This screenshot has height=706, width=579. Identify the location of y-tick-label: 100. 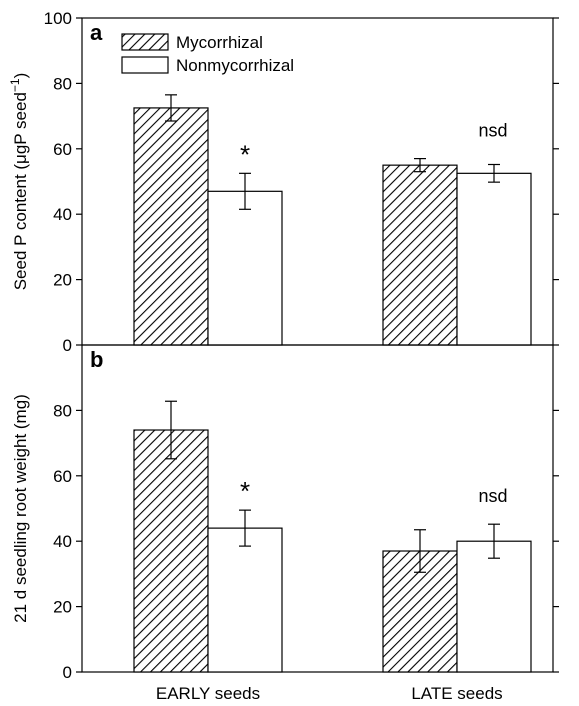
(58, 18).